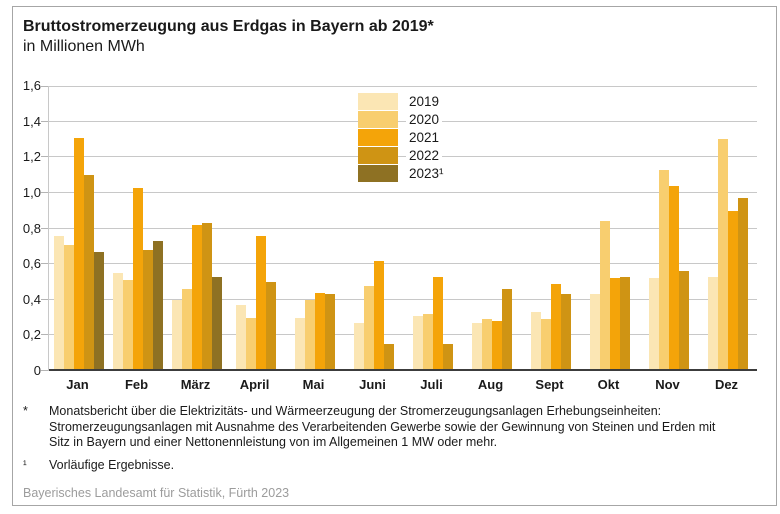  I want to click on y-tick-label: 0,2, so click(31, 335).